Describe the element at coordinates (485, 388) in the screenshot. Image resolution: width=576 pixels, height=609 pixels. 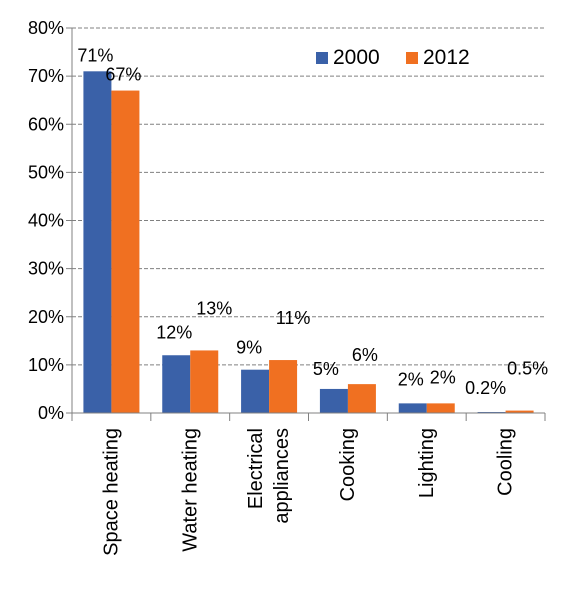
I see `data-label: 0.2%` at that location.